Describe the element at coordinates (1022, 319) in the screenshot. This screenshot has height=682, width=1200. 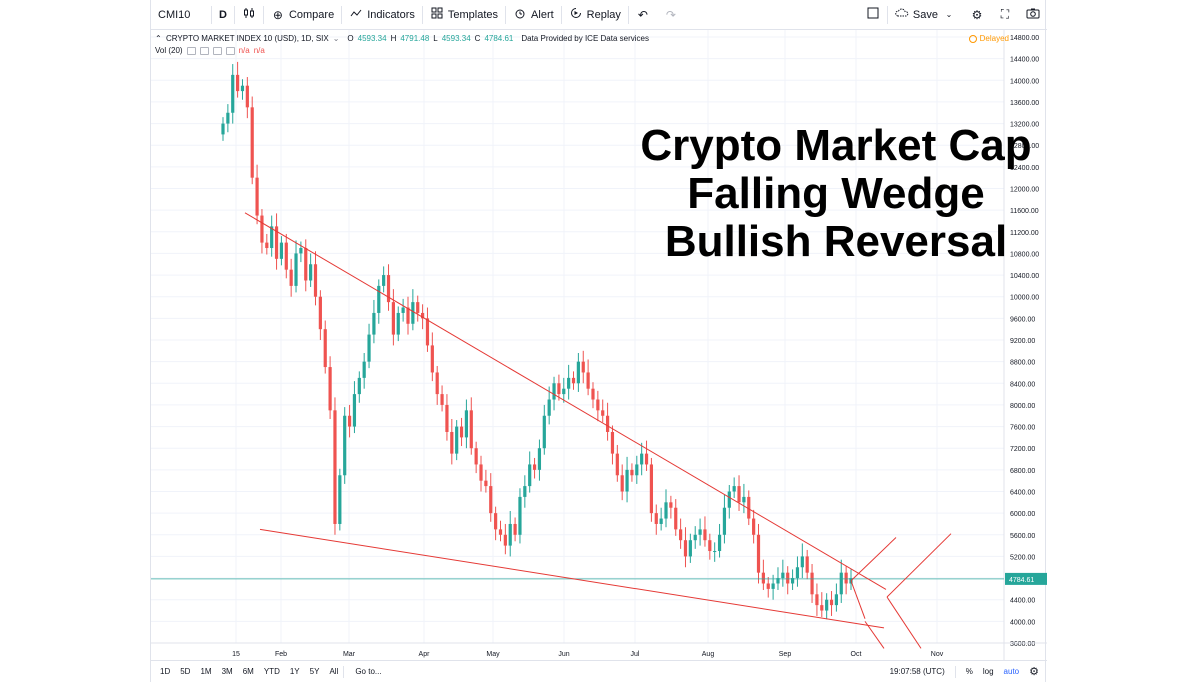
I see `y-tick-label: 9600.00` at that location.